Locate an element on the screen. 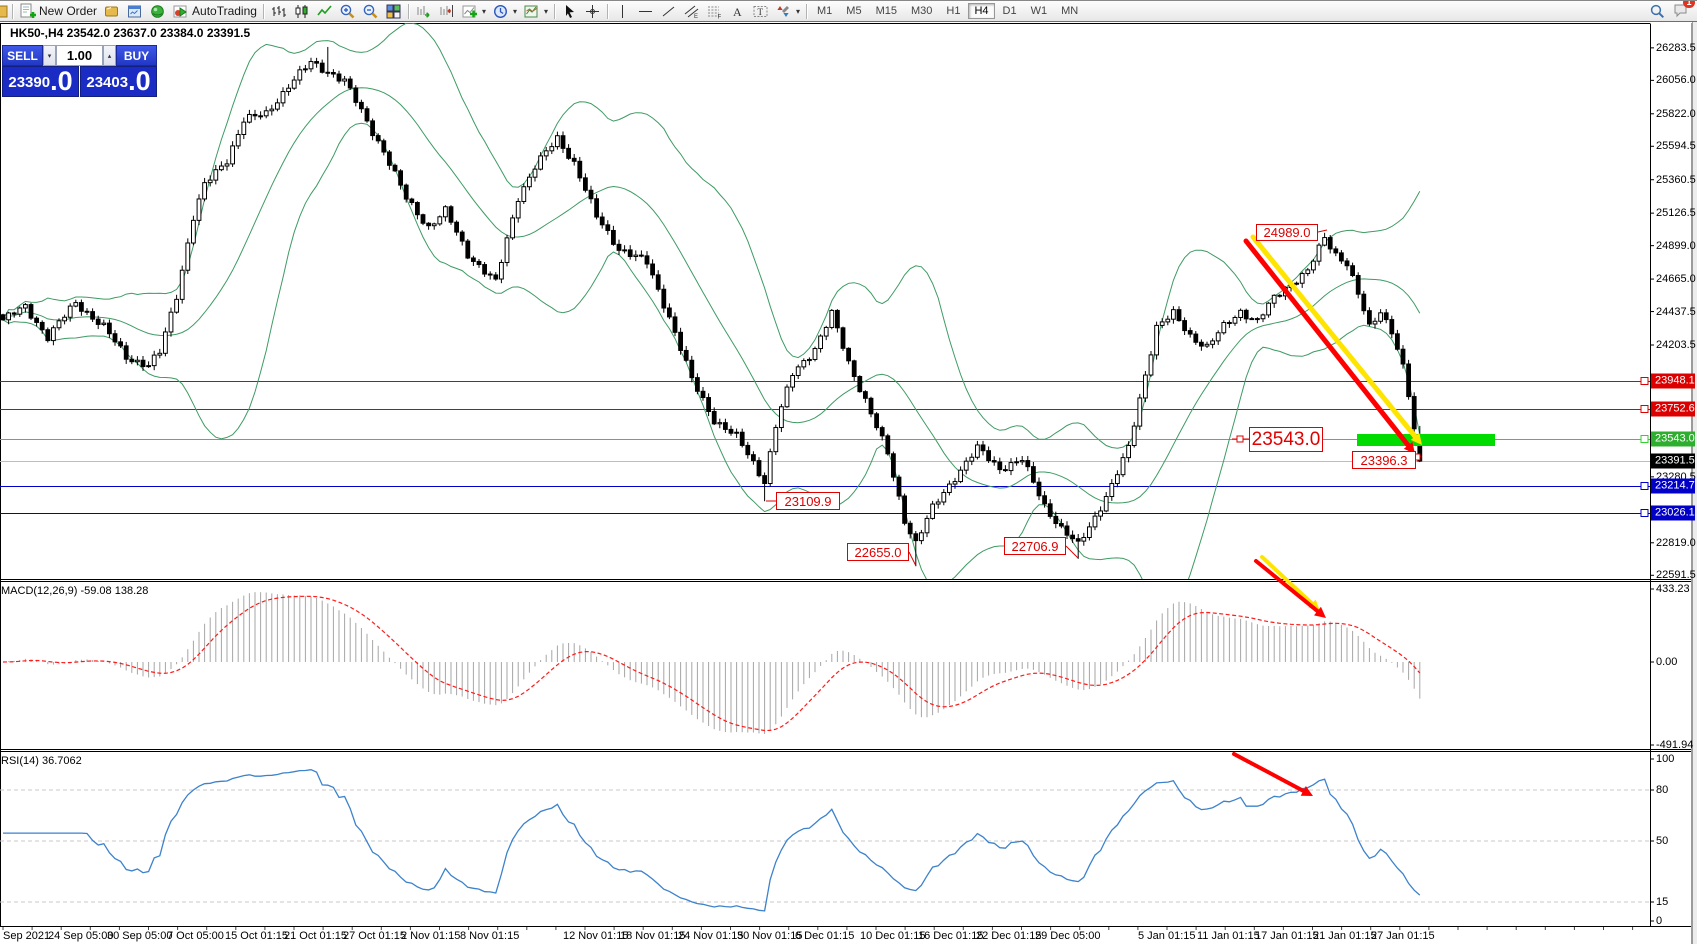 Image resolution: width=1697 pixels, height=944 pixels. data-window-icon is located at coordinates (134, 11).